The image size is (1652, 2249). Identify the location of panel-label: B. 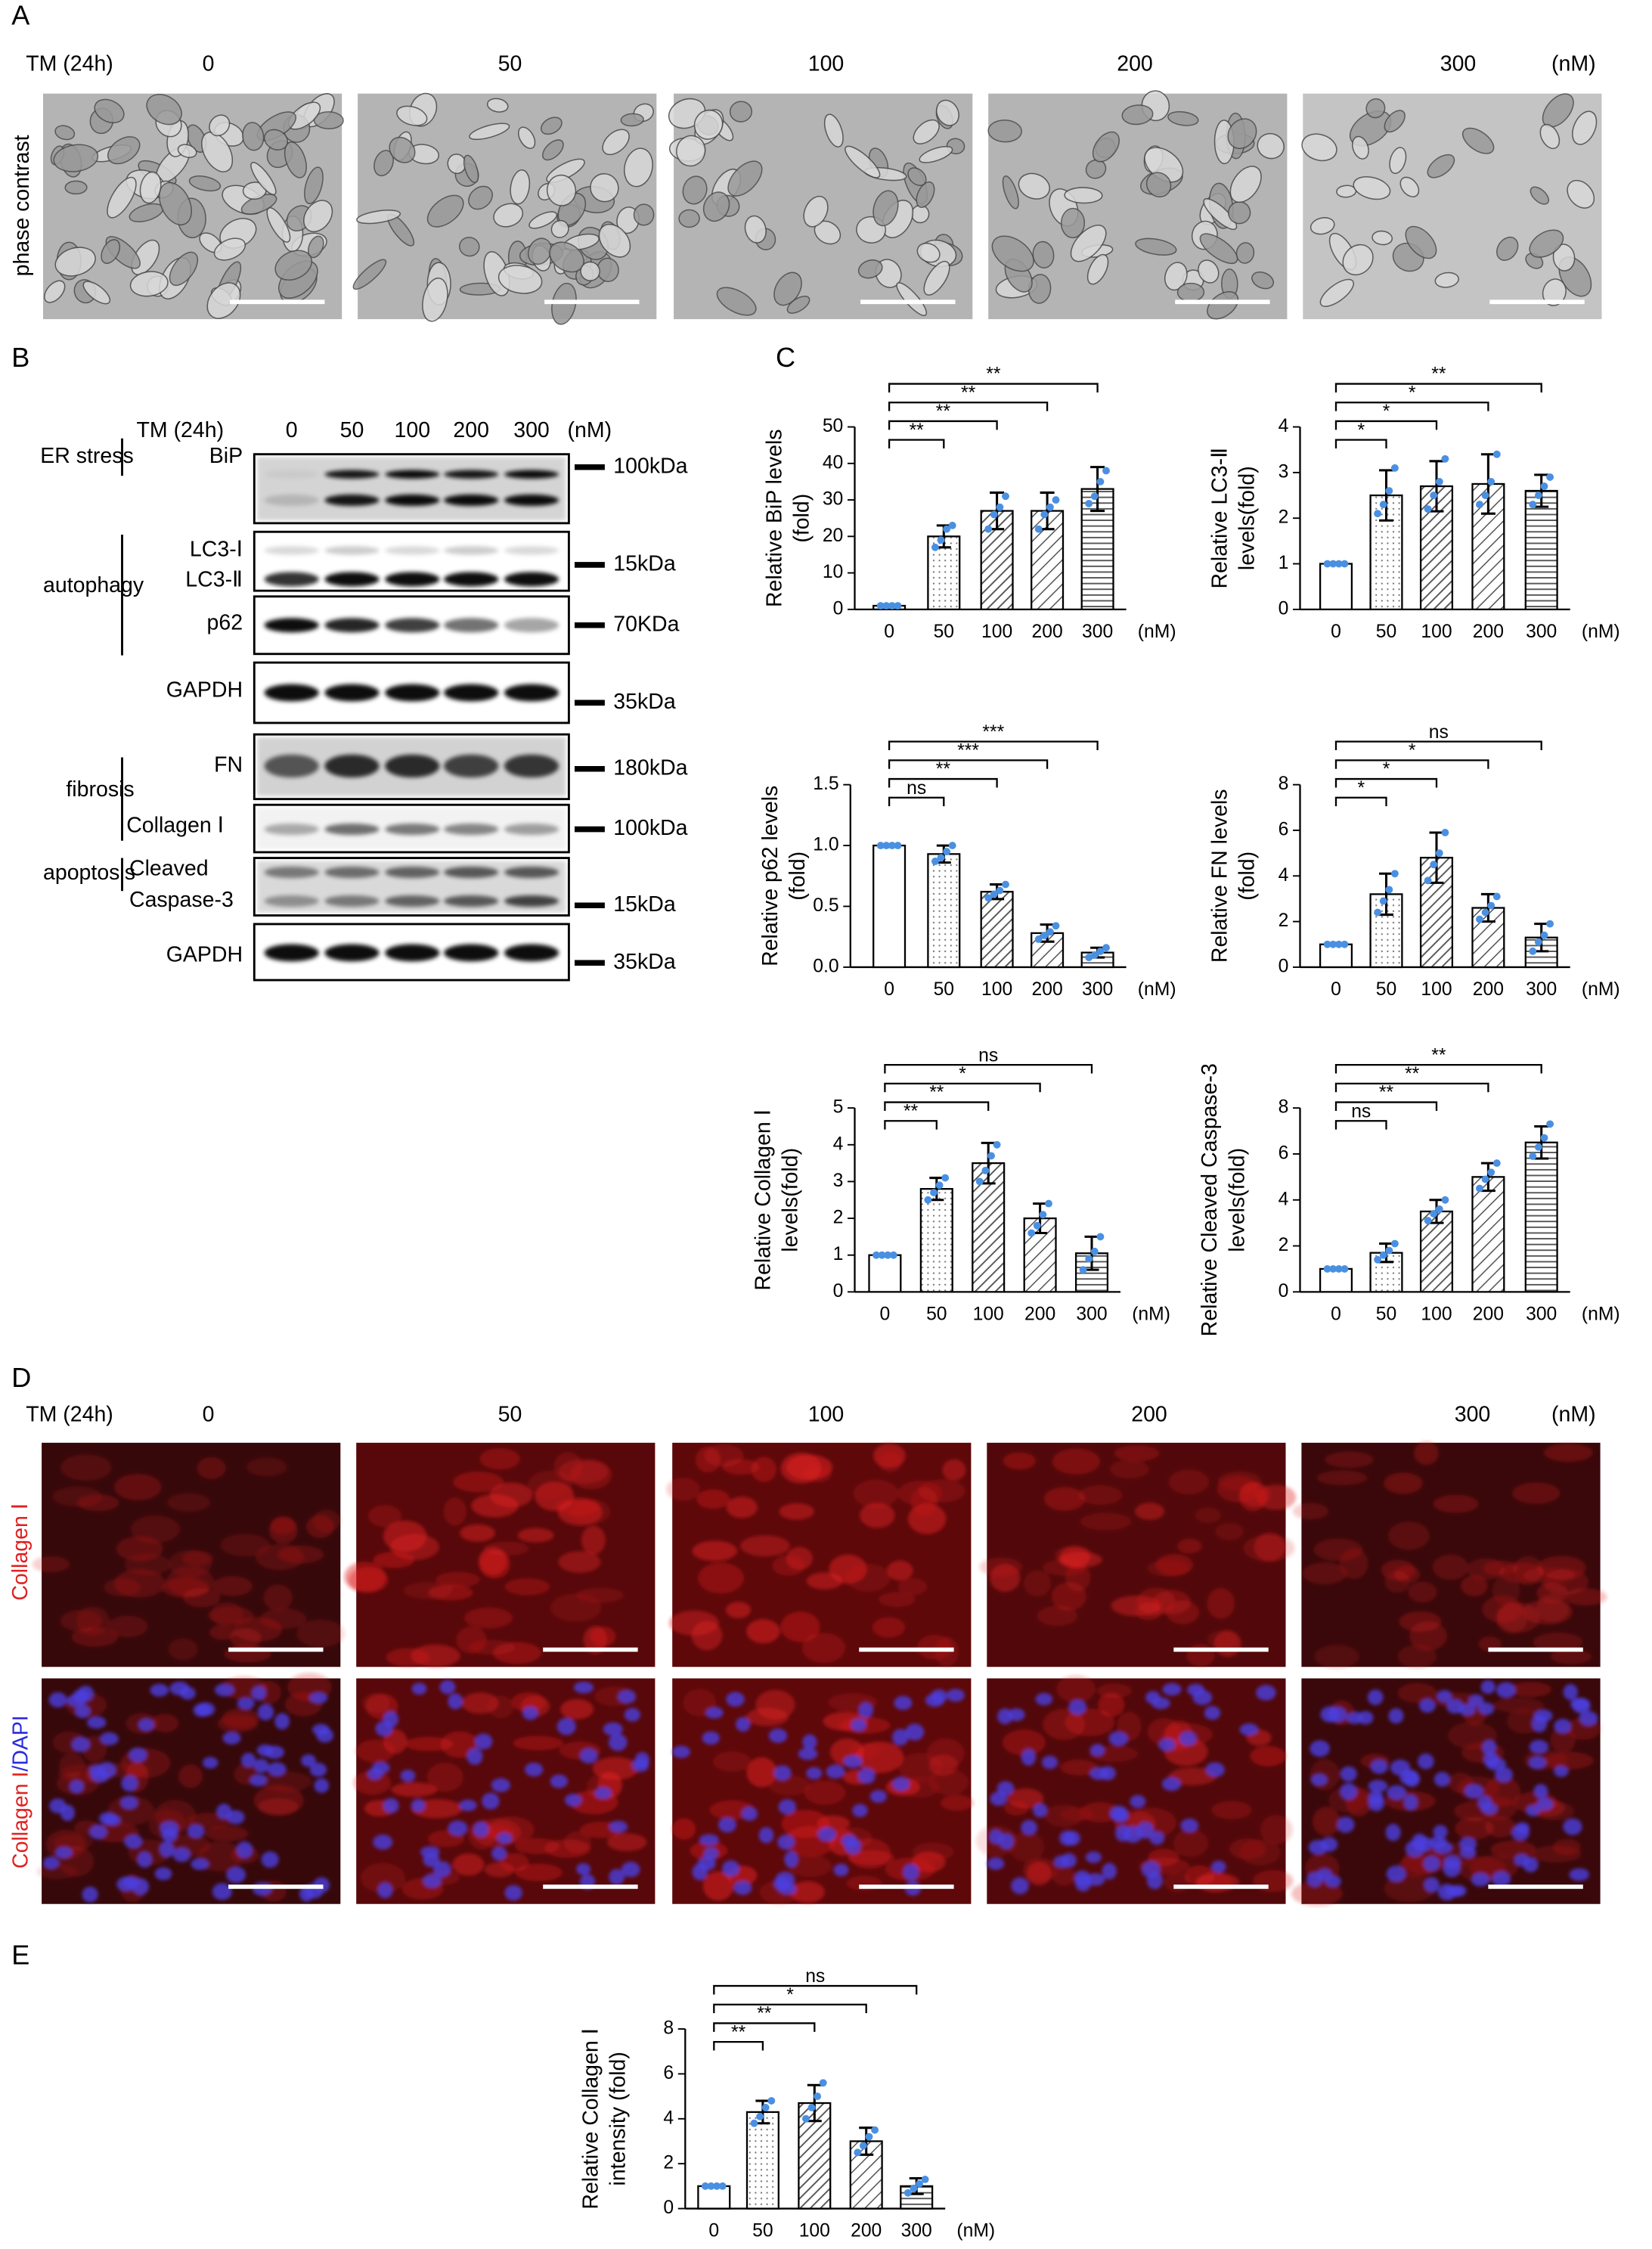
(20, 357).